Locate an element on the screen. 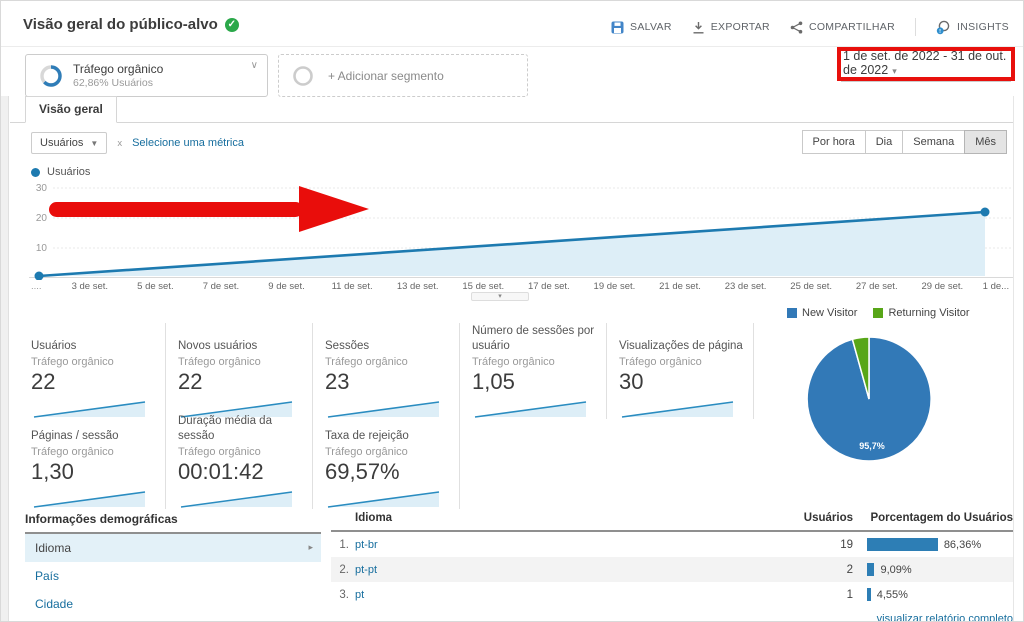 The width and height of the screenshot is (1024, 622). tab-bar: Visão geral is located at coordinates (511, 109).